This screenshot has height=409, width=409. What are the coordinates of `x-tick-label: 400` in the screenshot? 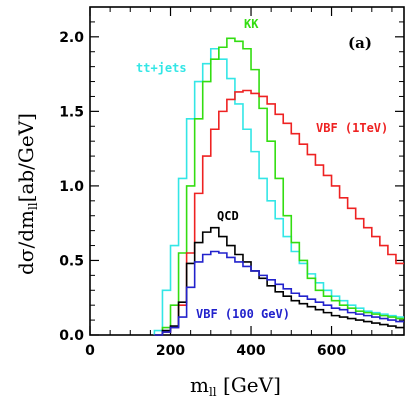 It's located at (250, 351).